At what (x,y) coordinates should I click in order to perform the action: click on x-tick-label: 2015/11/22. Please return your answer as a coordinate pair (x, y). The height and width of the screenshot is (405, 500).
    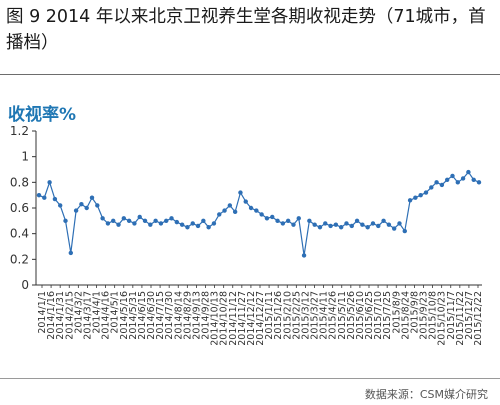
    Looking at the image, I should click on (460, 318).